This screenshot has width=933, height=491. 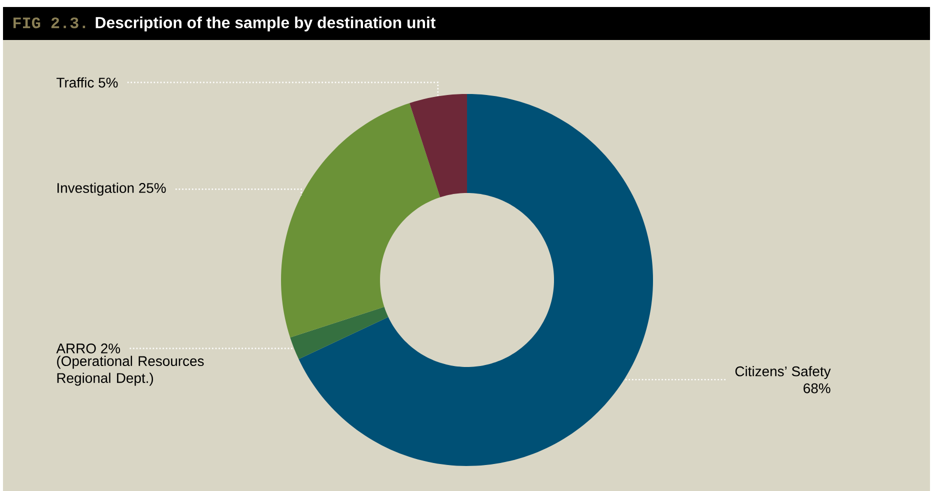 I want to click on data-label: 2%, so click(x=110, y=349).